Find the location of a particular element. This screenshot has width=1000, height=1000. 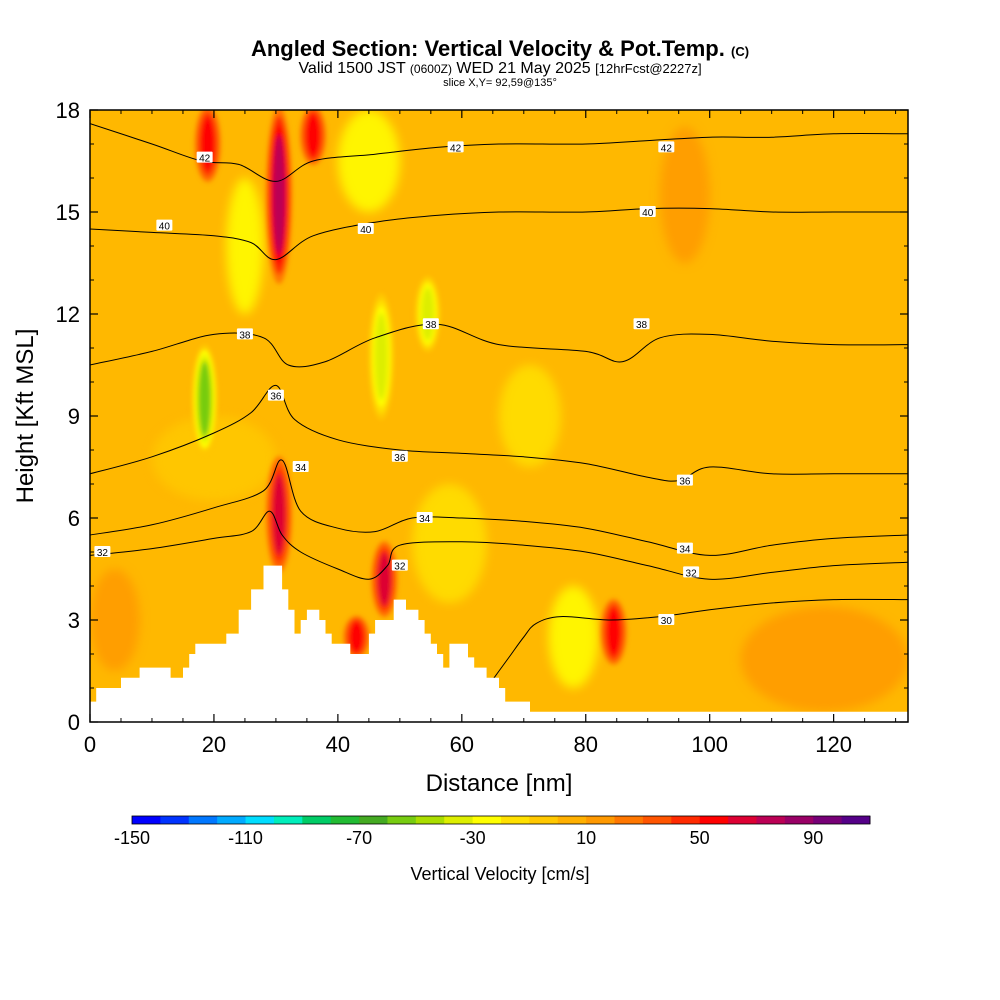

slice-label: slice X,Y= 92,59@135° is located at coordinates (500, 83).